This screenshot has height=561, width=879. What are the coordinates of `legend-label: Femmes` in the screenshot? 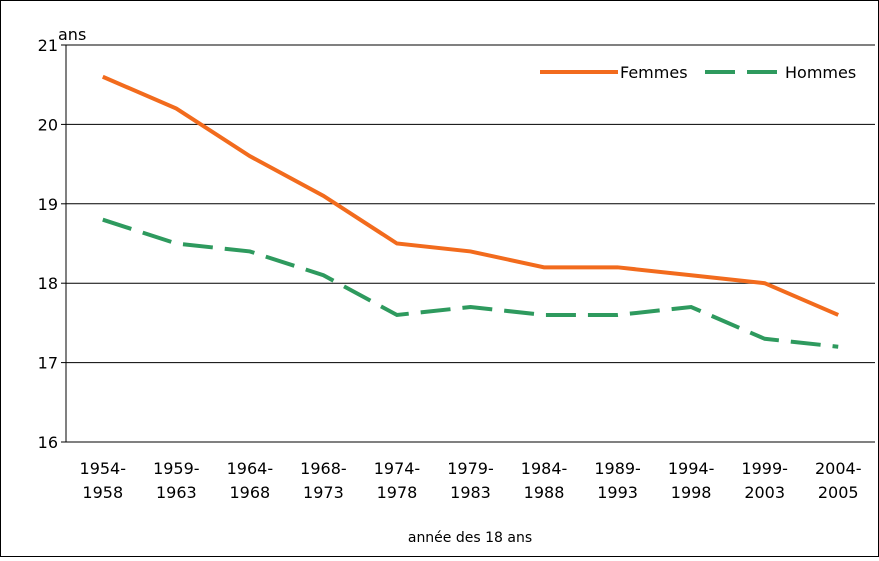 It's located at (654, 72).